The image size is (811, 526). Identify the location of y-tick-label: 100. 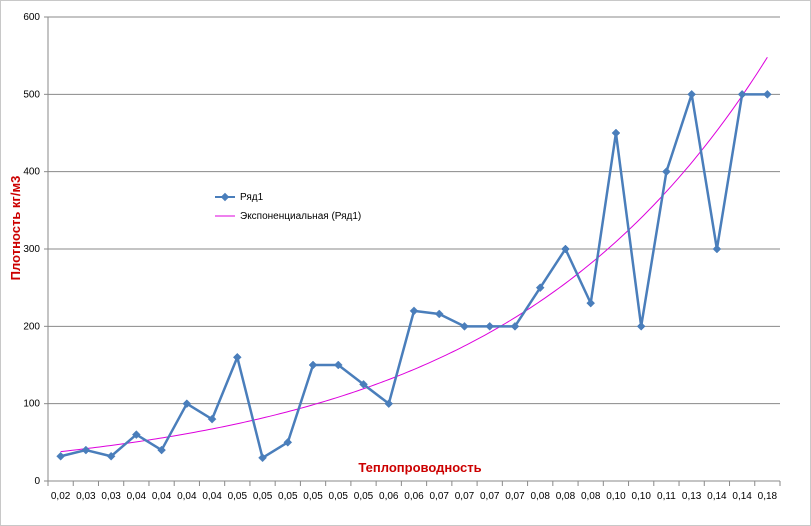
(31, 404).